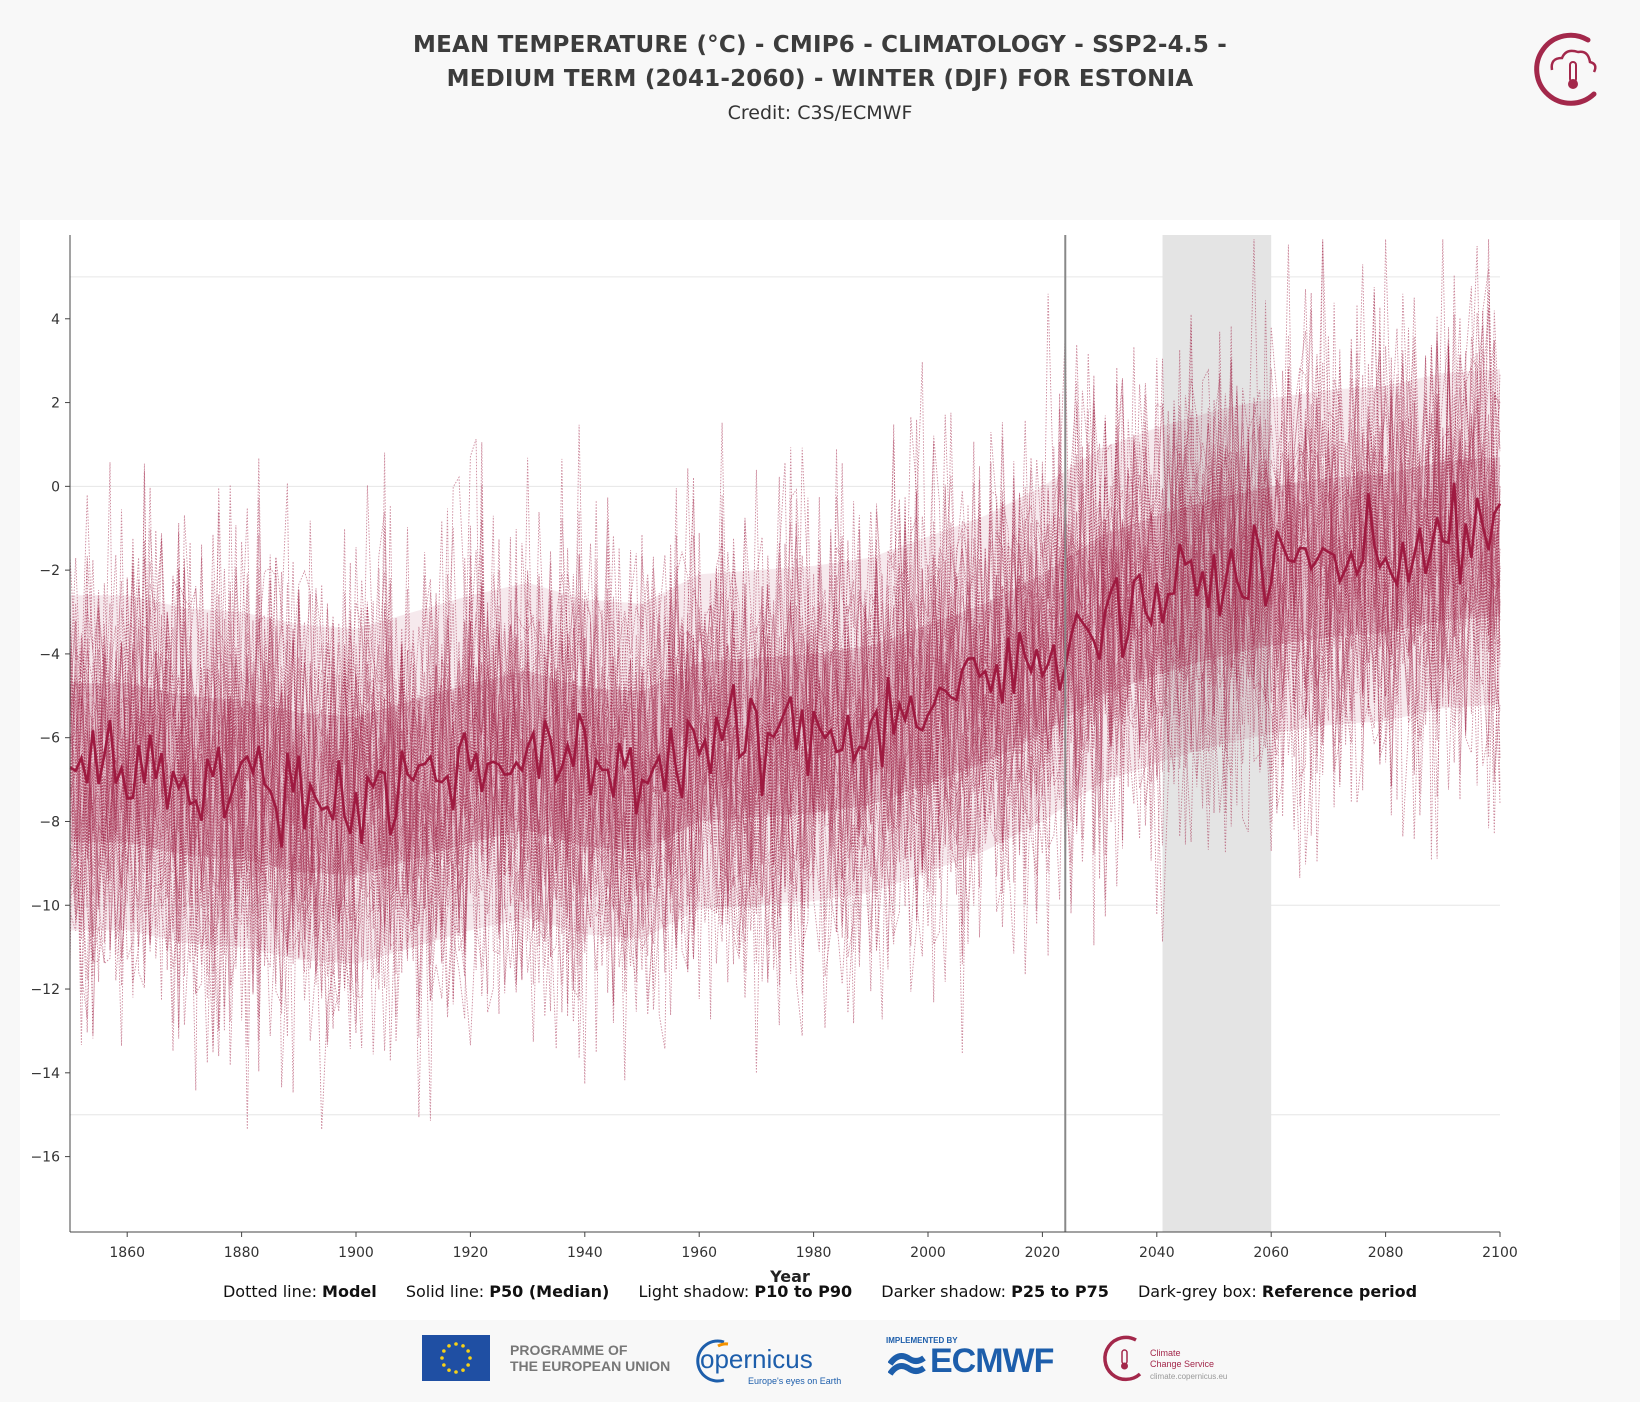 The image size is (1640, 1402). I want to click on legend-item-reference-box: Dark-grey box: Reference period, so click(1277, 1291).